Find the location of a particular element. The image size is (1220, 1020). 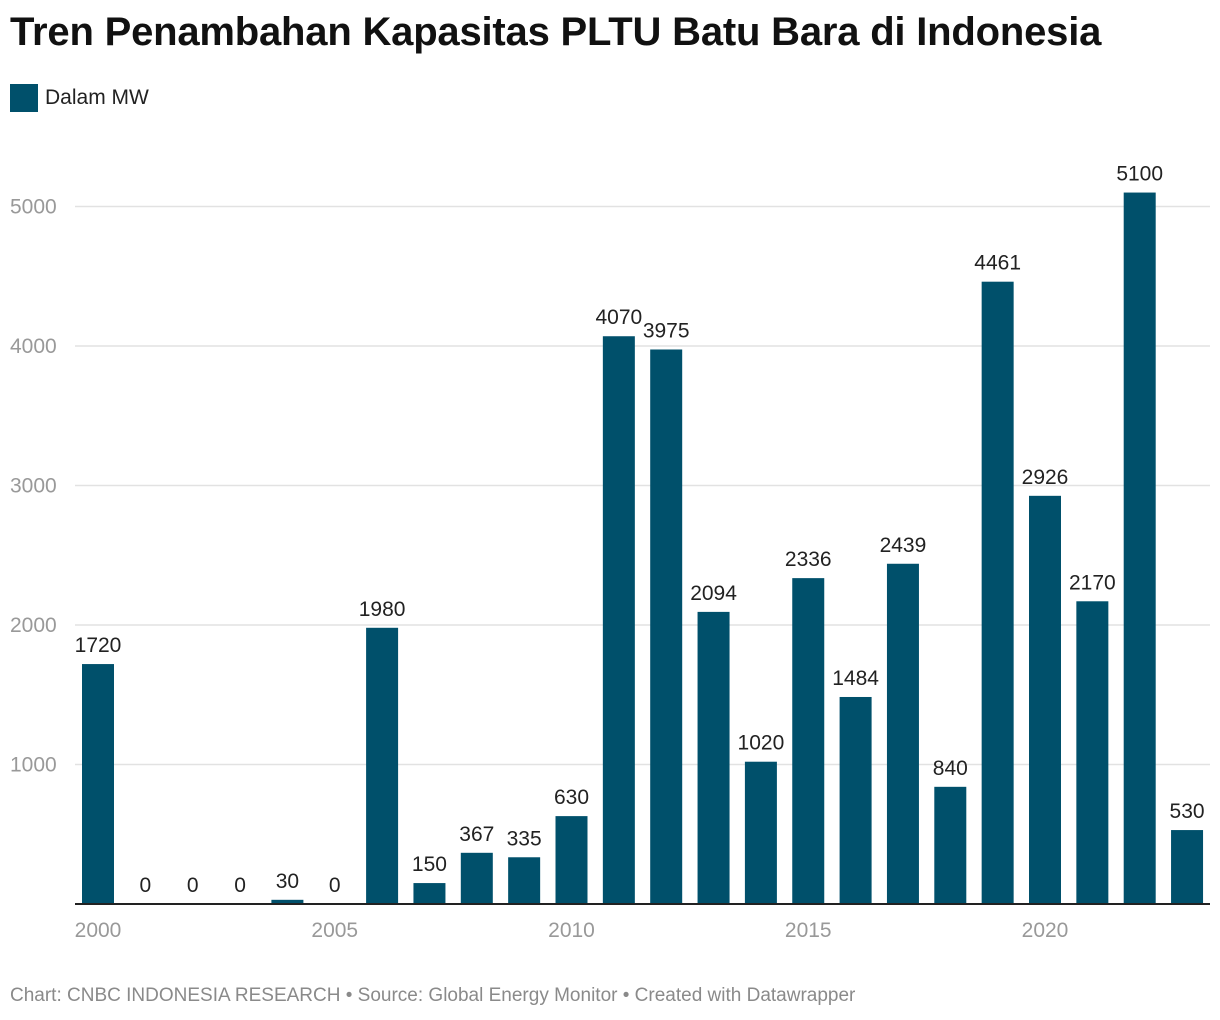

x-tick-label: 2020 is located at coordinates (1045, 930).